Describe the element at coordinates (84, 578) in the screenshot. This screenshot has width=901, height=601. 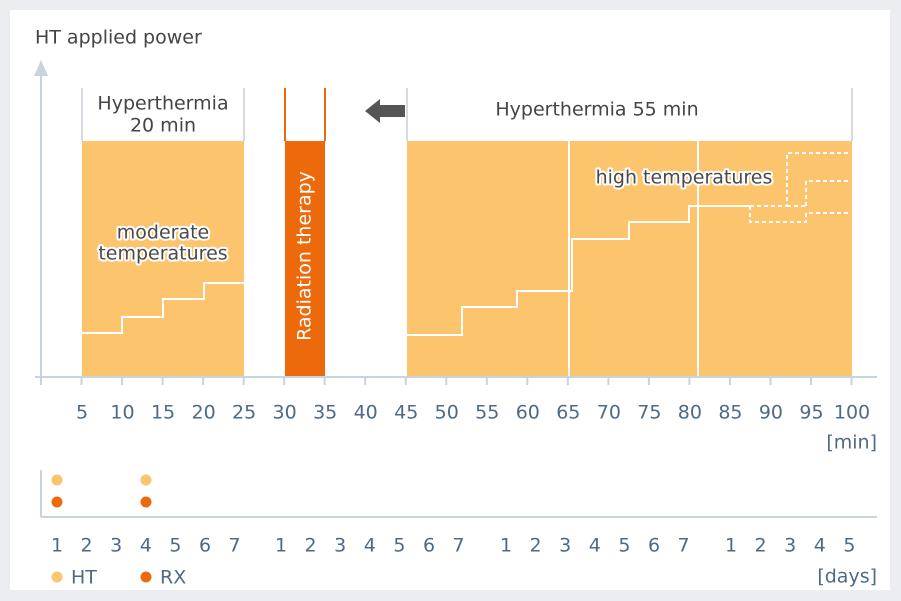
I see `legend-label: HT` at that location.